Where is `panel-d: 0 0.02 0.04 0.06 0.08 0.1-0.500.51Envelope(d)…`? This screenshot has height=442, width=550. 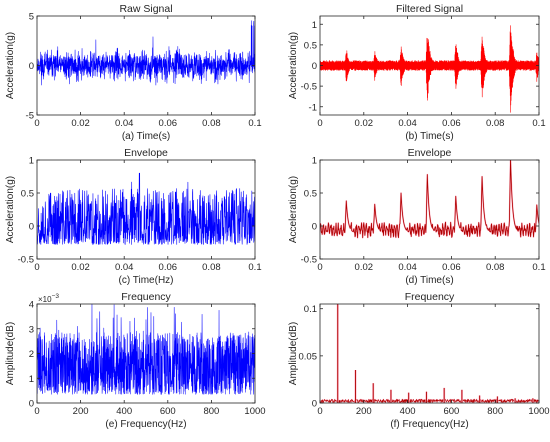
panel-d: 0 0.02 0.04 0.06 0.08 0.1-0.500.51Envelope(d)… is located at coordinates (417, 216).